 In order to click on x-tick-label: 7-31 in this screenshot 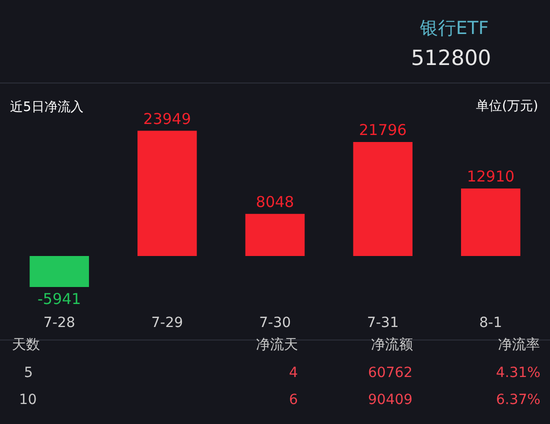, I will do `click(382, 323)`.